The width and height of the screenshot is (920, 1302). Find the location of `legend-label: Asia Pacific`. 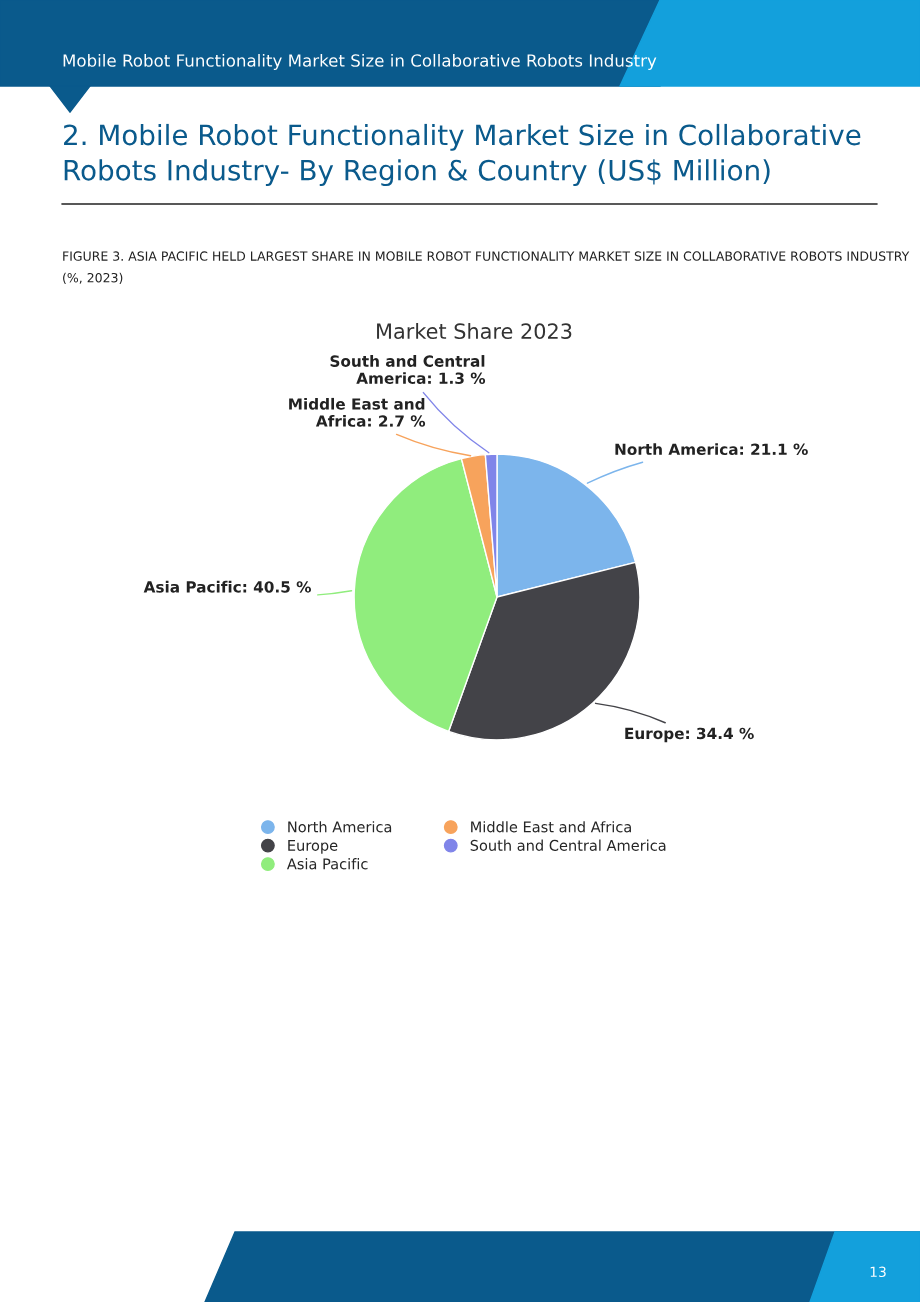

legend-label: Asia Pacific is located at coordinates (327, 864).